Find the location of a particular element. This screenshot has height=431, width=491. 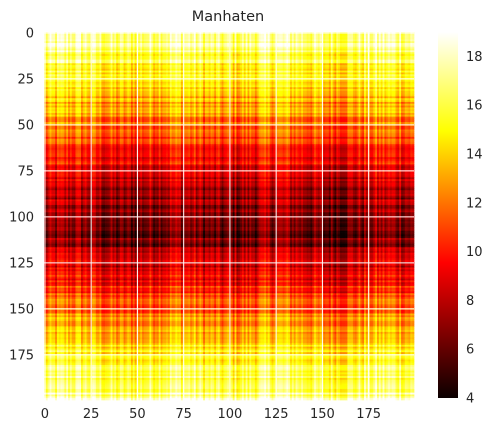

chart-title: Manhaten is located at coordinates (228, 17).